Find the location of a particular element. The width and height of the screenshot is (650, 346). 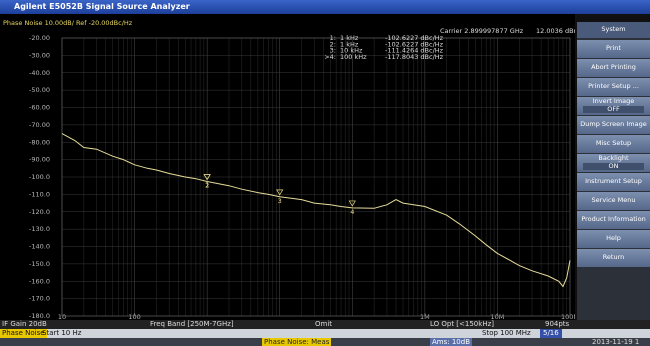

softkey: Service Menu is located at coordinates (613, 201).